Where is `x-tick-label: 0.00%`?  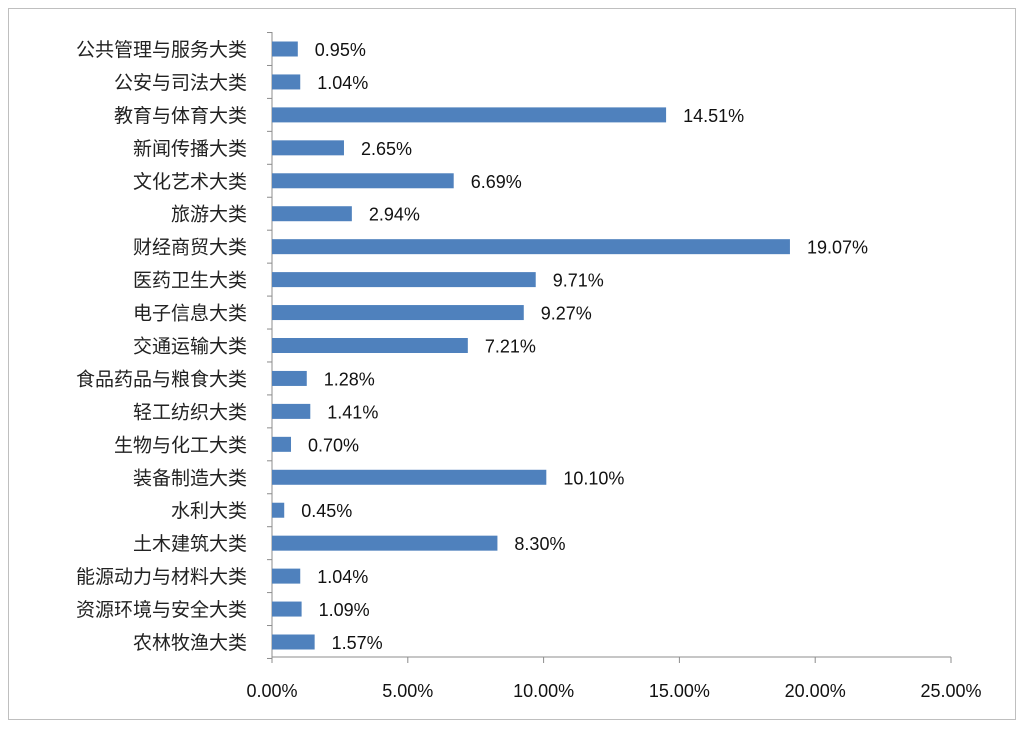
x-tick-label: 0.00% is located at coordinates (271, 691).